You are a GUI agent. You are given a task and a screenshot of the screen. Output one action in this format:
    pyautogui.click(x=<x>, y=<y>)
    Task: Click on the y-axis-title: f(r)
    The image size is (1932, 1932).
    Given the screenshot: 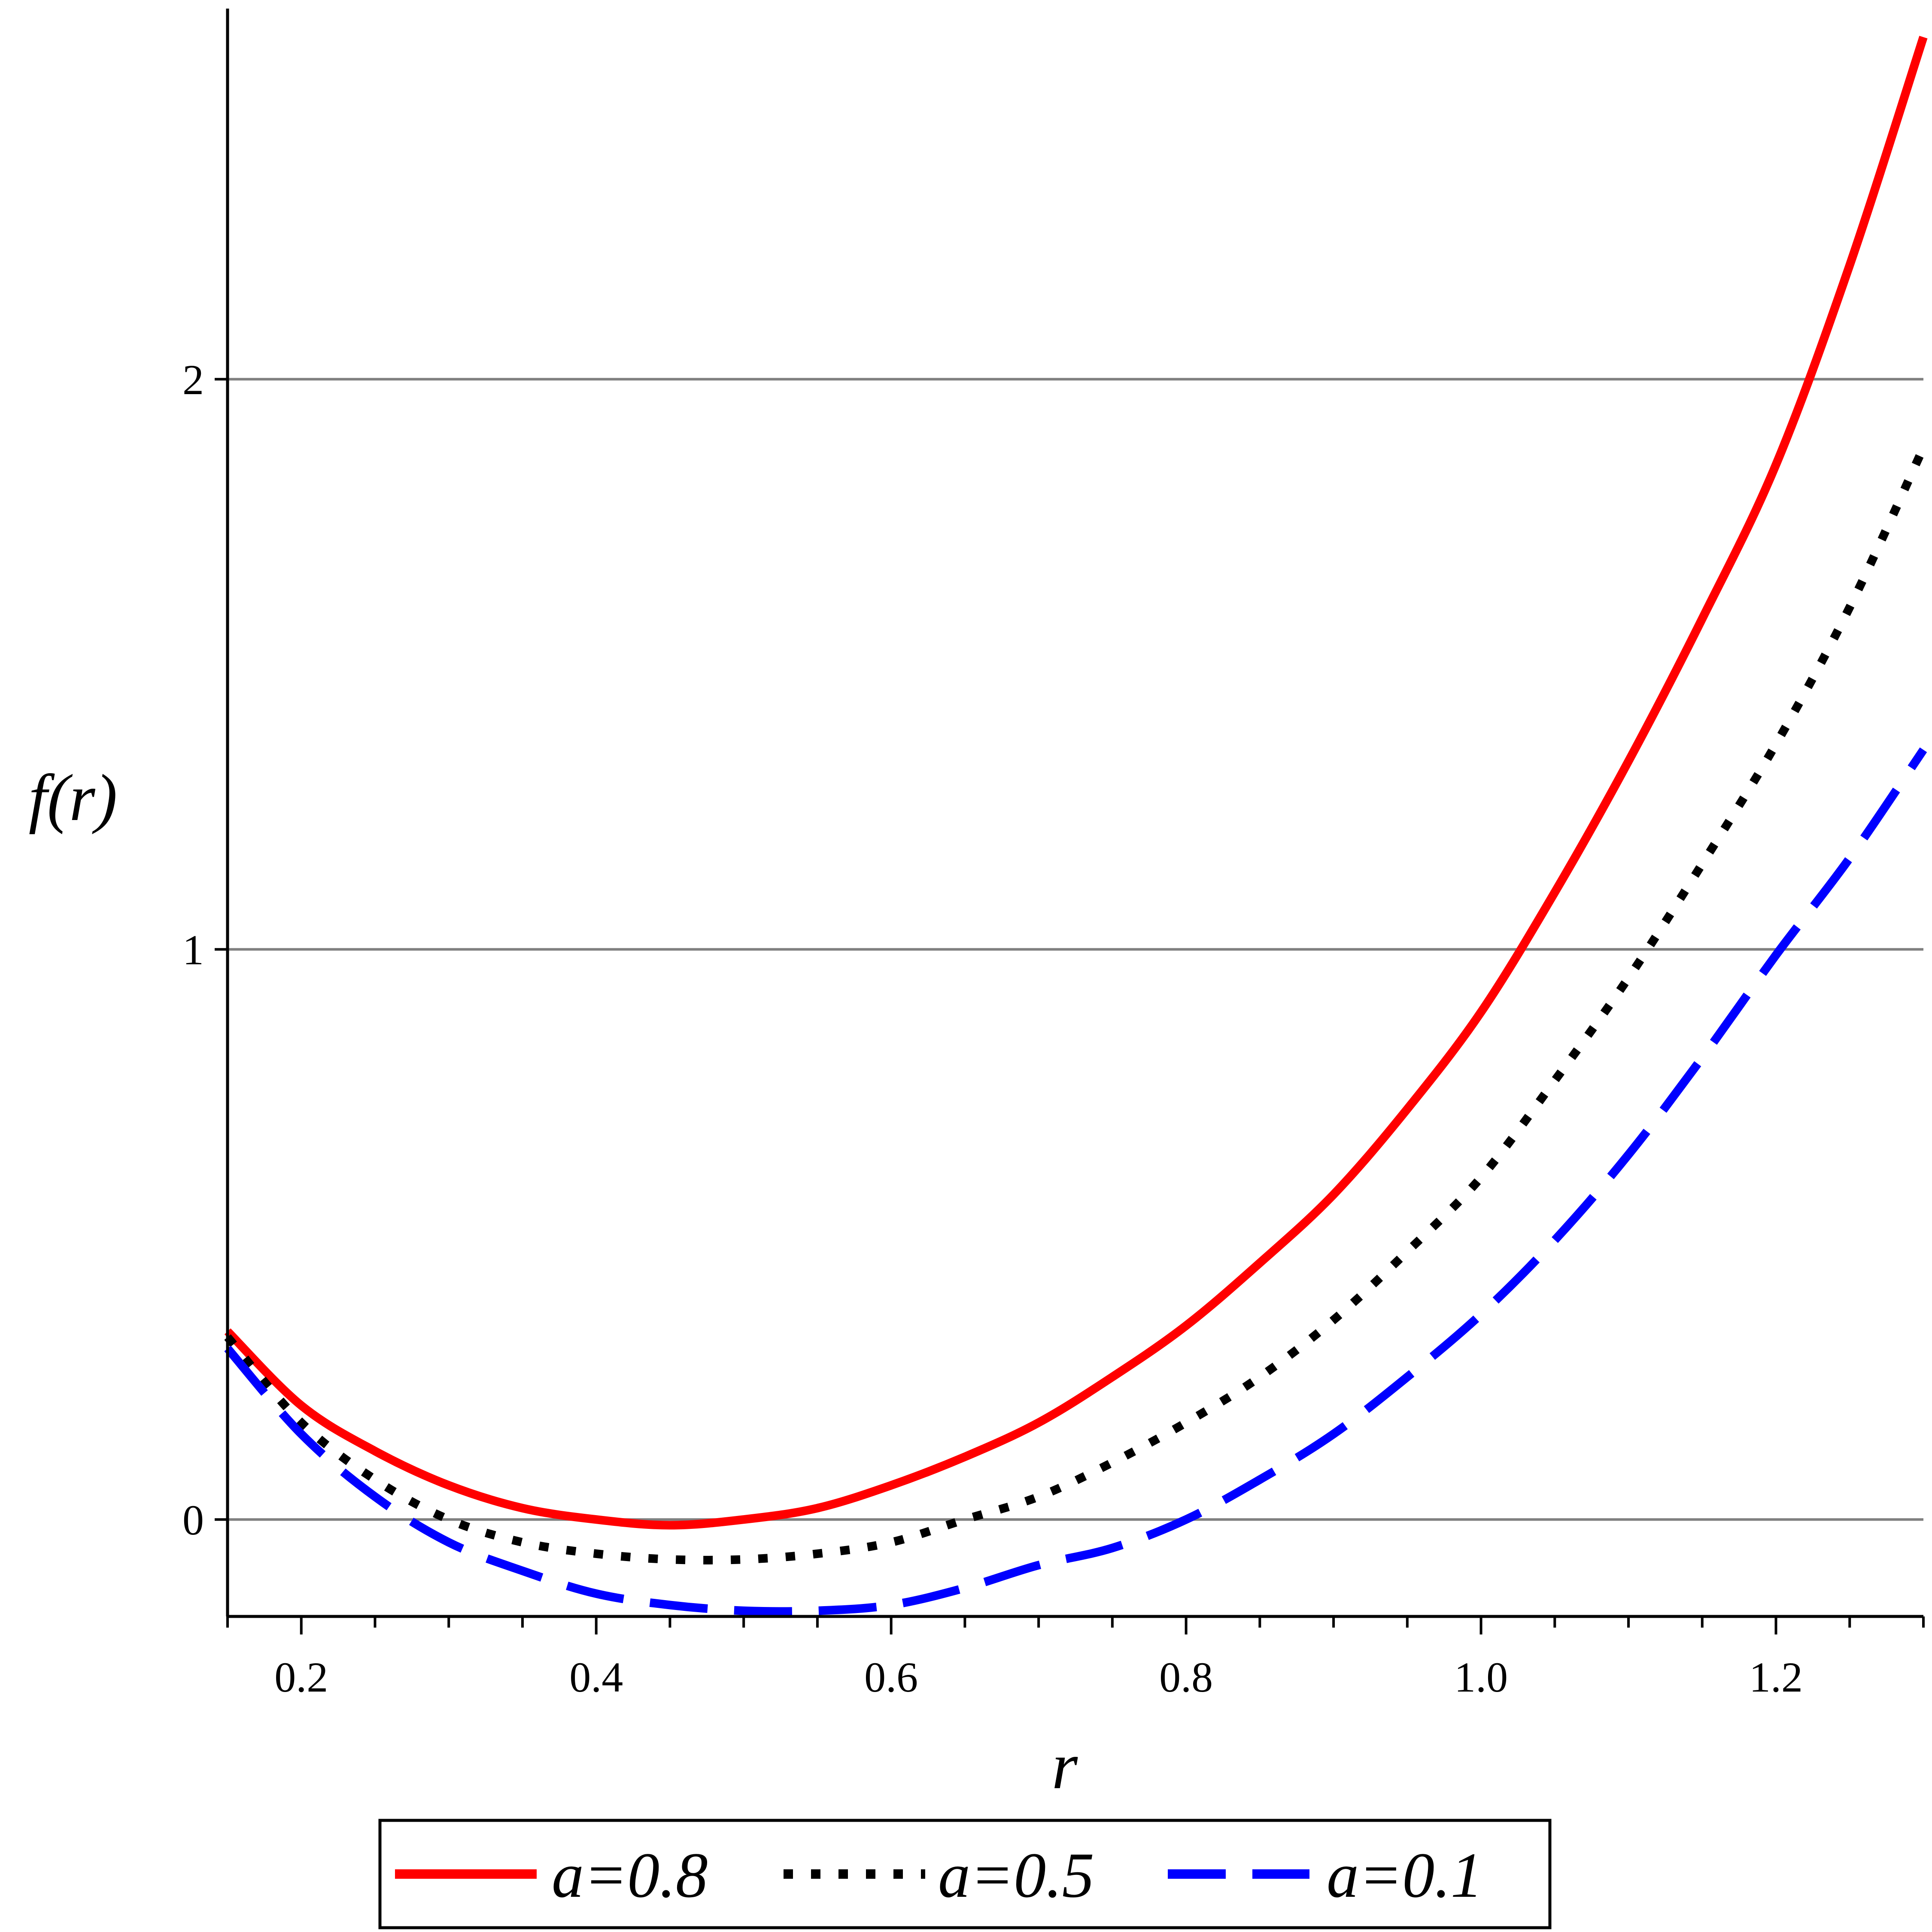 What is the action you would take?
    pyautogui.click(x=74, y=798)
    